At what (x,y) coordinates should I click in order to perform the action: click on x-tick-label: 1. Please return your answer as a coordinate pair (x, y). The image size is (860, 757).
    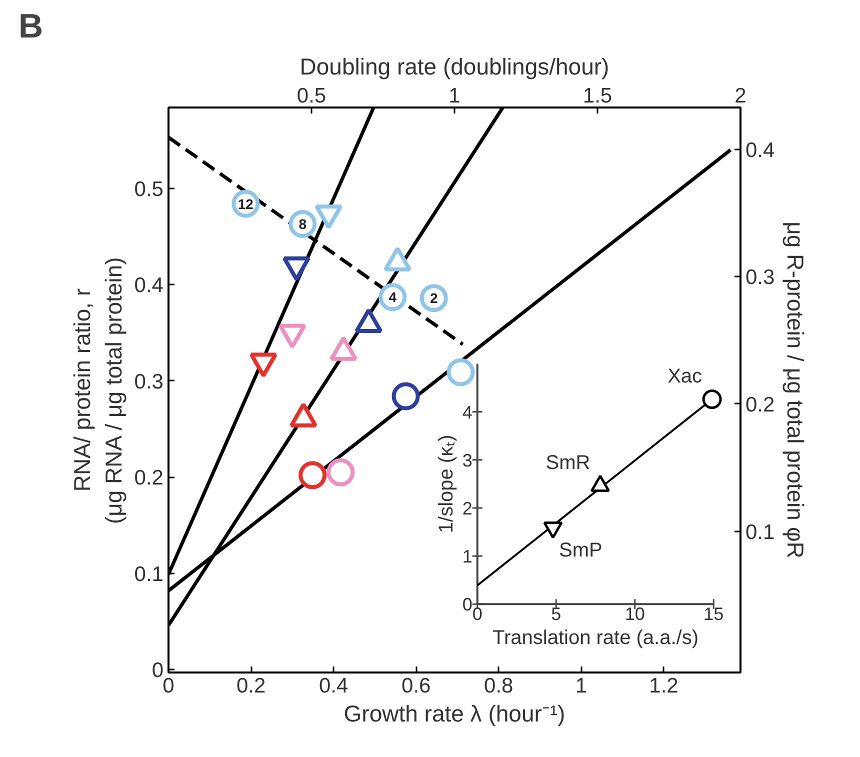
    Looking at the image, I should click on (581, 686).